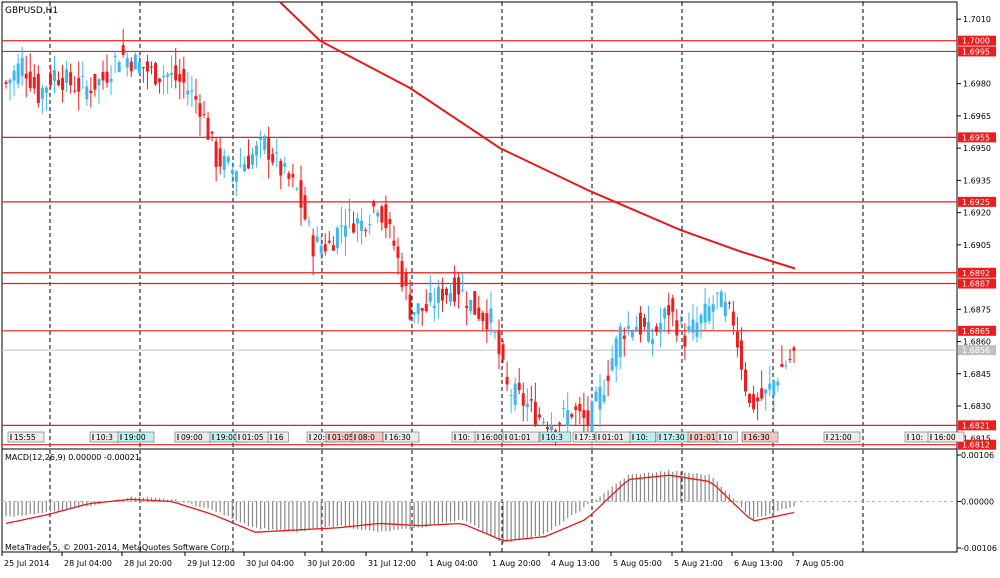  I want to click on price-axis-label: 1.6920, so click(977, 213).